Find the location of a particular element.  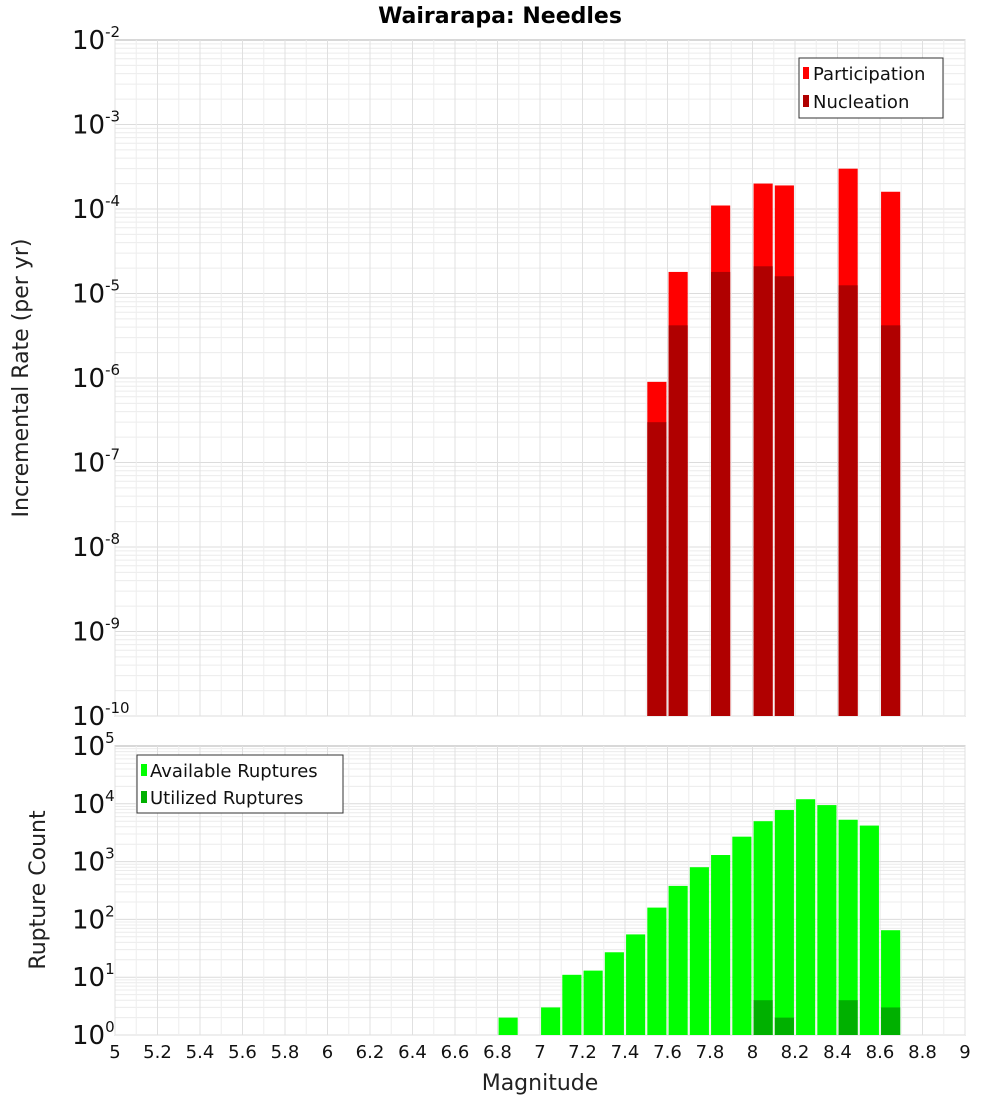

legend-box-bottom is located at coordinates (240, 784).